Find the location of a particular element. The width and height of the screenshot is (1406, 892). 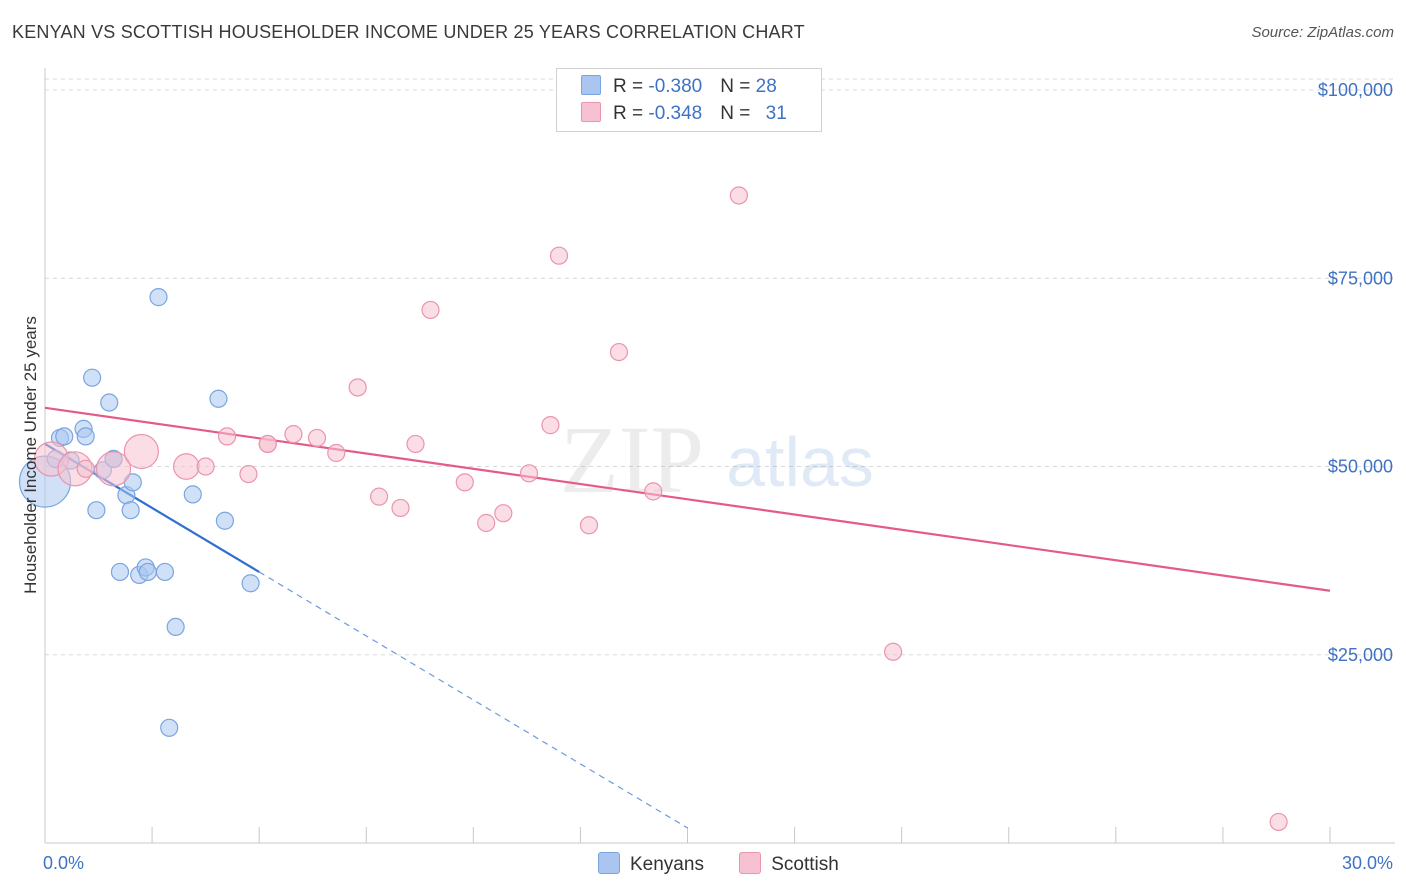

x-tick-label: 0.0% is located at coordinates (63, 863).